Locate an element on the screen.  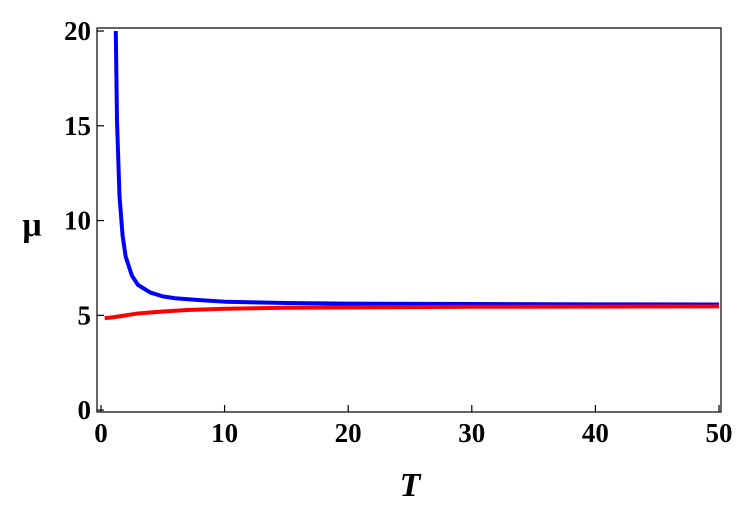
y-tick-label: 10 is located at coordinates (77, 221).